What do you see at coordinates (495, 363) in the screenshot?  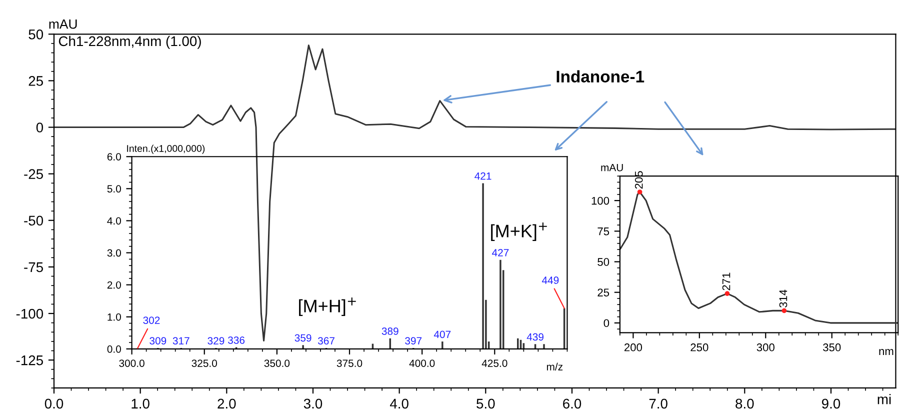 I see `x-tick-label: 425.0` at bounding box center [495, 363].